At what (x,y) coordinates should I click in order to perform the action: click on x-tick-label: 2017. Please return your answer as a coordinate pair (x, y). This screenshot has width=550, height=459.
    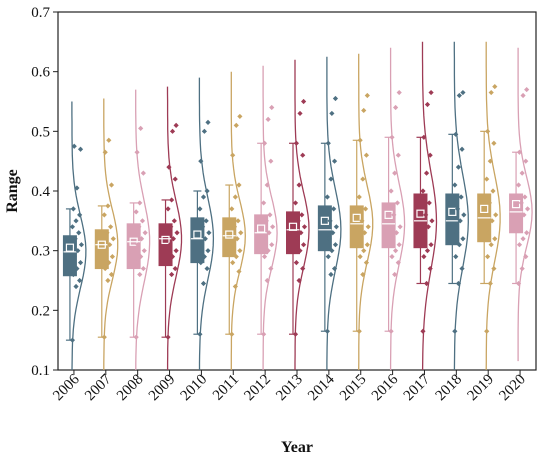
    Looking at the image, I should click on (417, 387).